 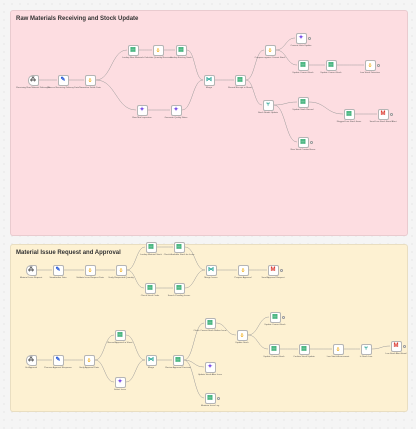 I want to click on node-label-r-code-b: Calculate Quantity Received, so click(x=158, y=58).